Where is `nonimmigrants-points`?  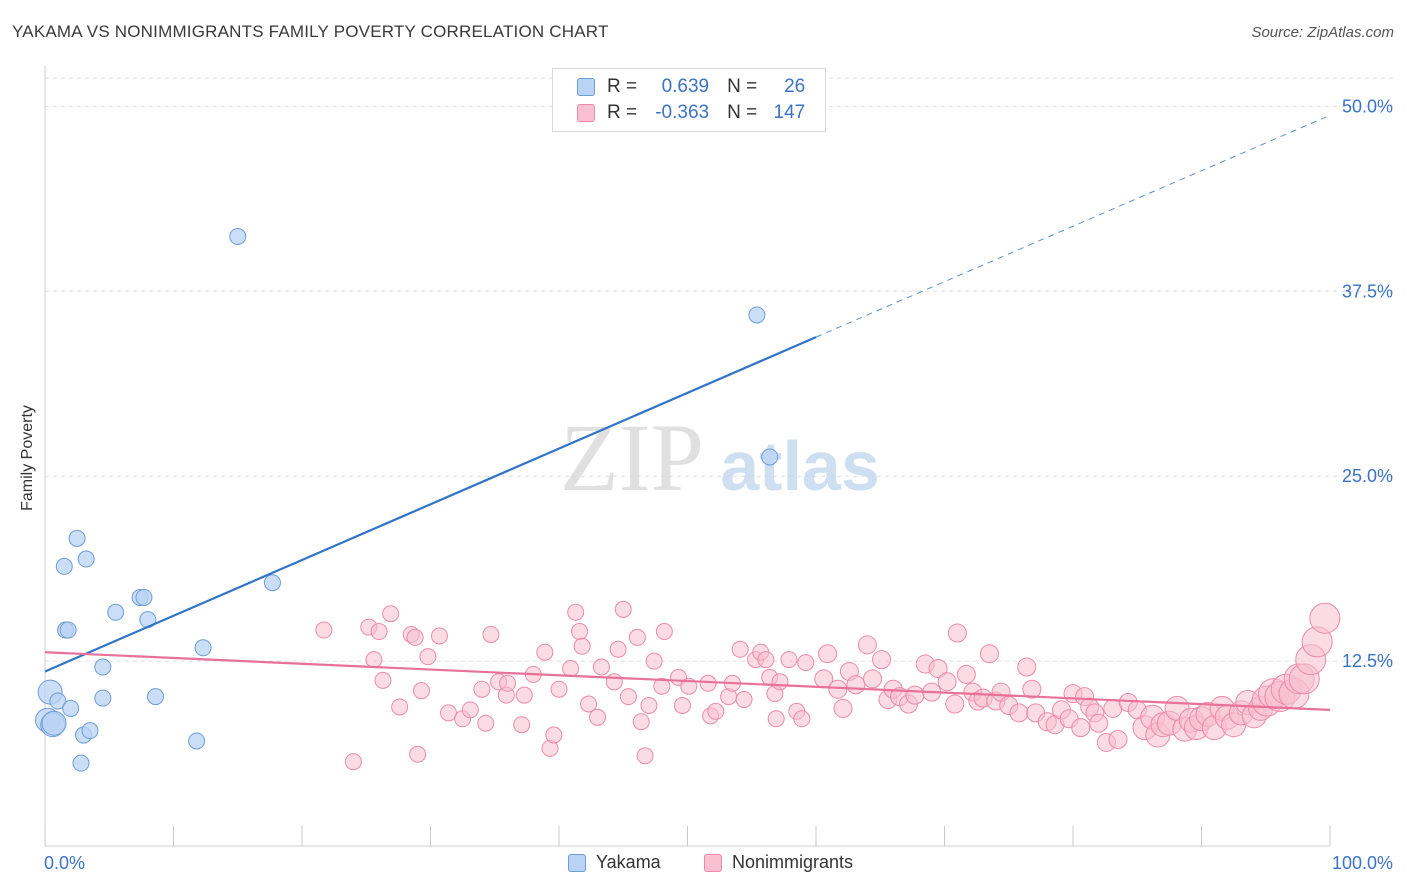
nonimmigrants-points is located at coordinates (828, 685).